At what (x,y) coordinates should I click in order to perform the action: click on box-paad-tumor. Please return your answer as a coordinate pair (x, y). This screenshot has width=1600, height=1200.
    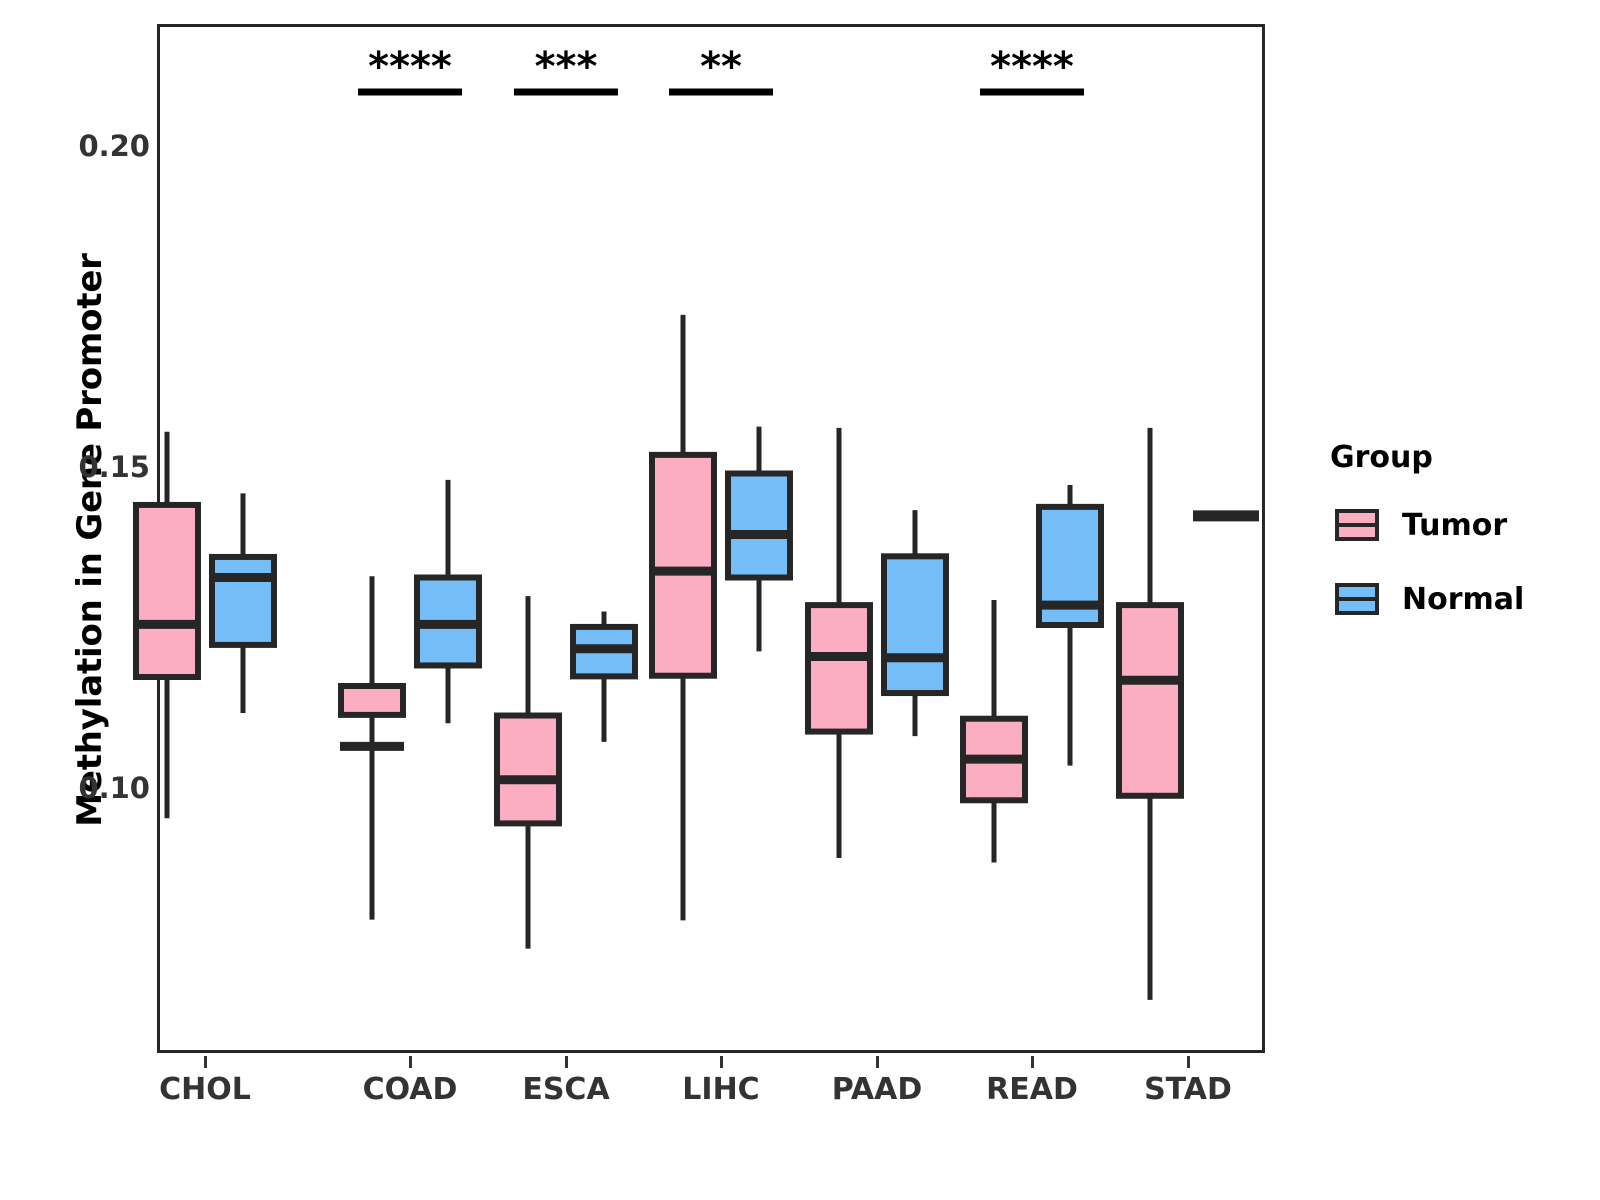
    Looking at the image, I should click on (839, 643).